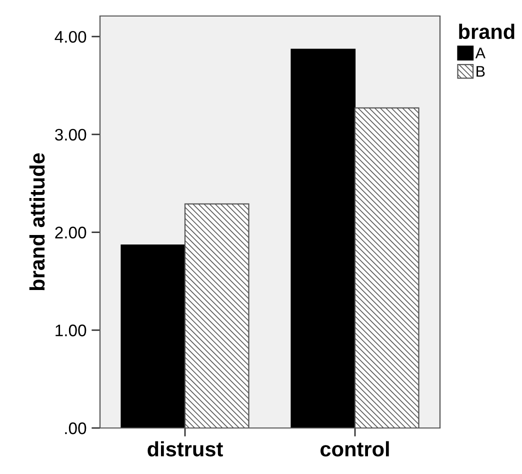 This screenshot has height=474, width=522. Describe the element at coordinates (480, 71) in the screenshot. I see `legend-label: B` at that location.